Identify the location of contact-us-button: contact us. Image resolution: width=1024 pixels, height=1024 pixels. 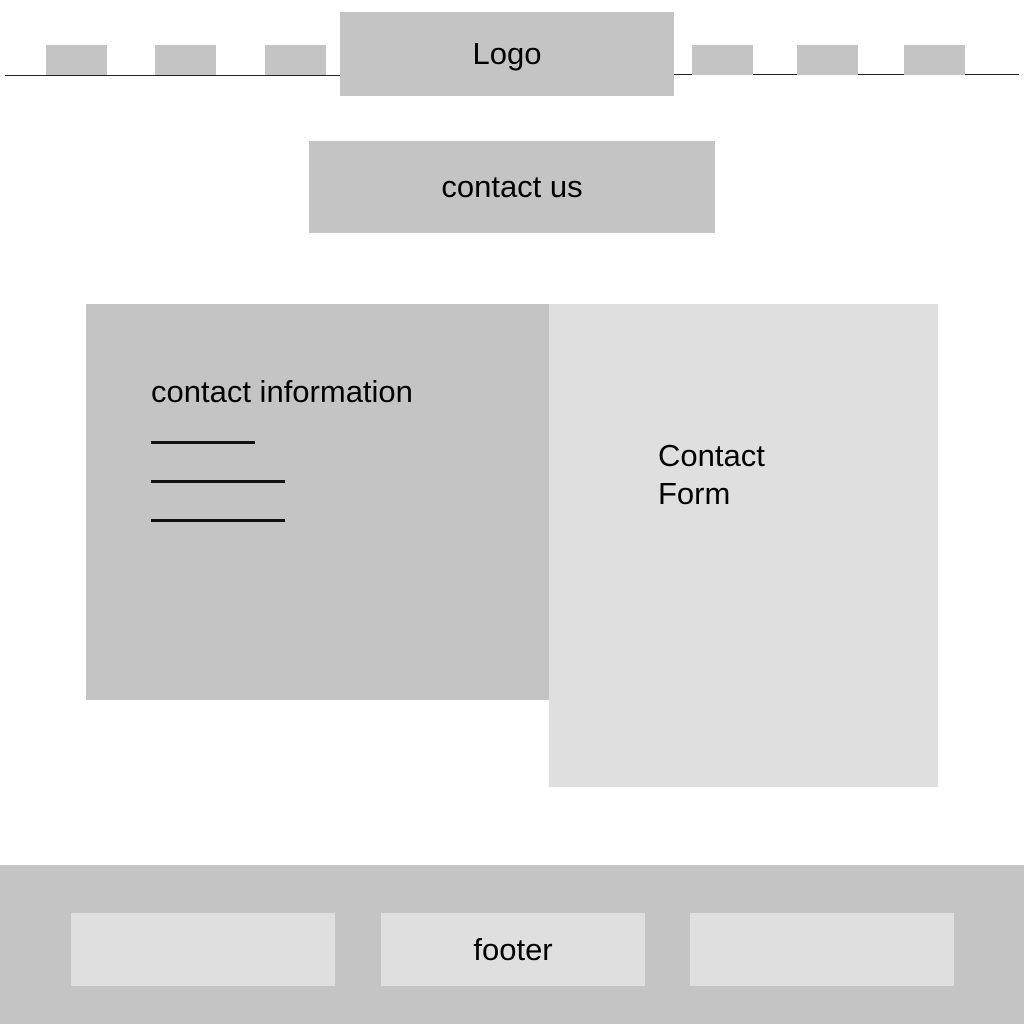
(512, 187).